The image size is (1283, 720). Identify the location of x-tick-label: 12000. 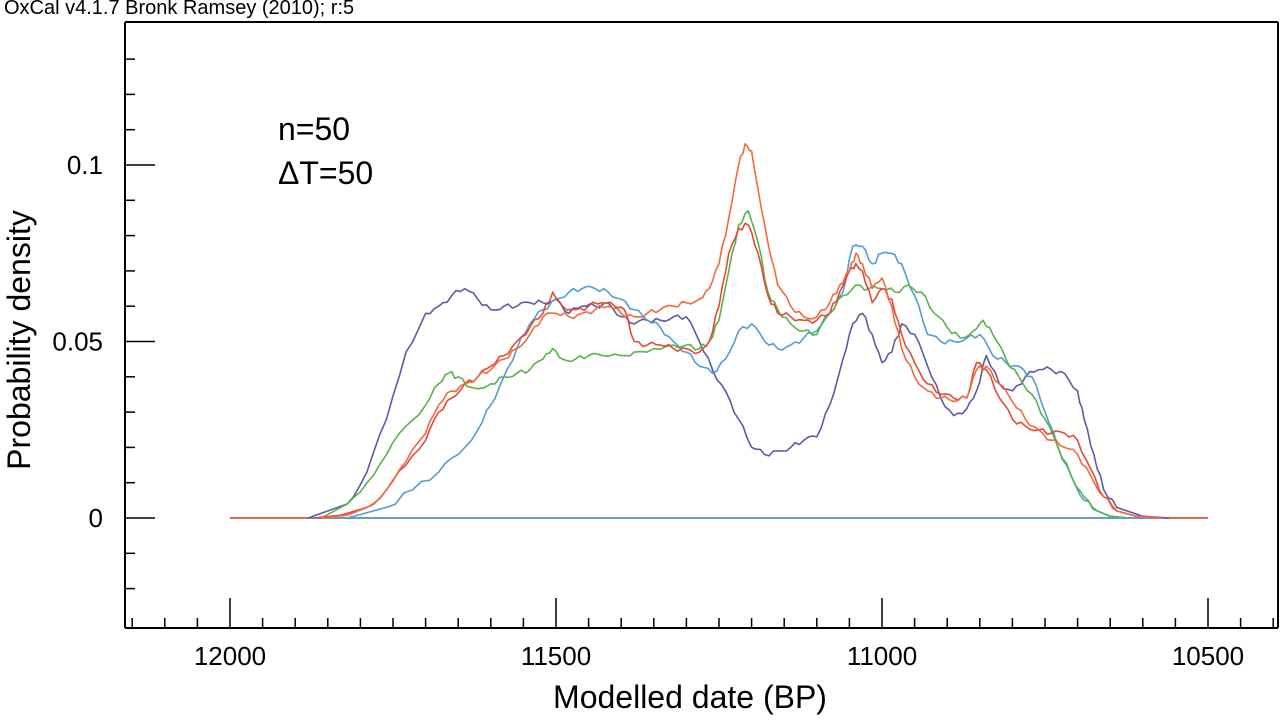
(230, 656).